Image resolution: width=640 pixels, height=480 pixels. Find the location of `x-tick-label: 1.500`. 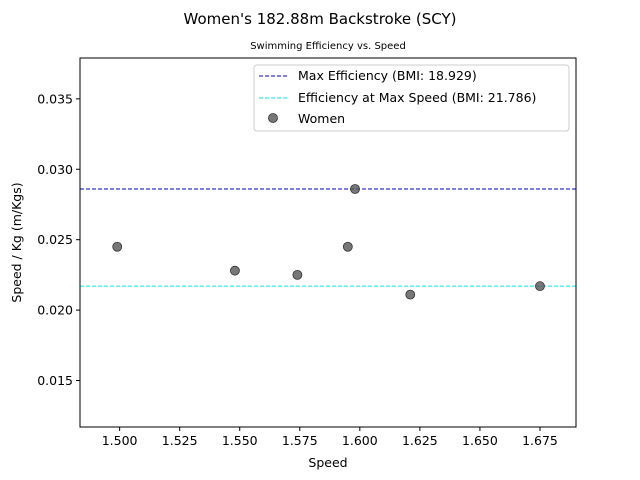

x-tick-label: 1.500 is located at coordinates (120, 440).